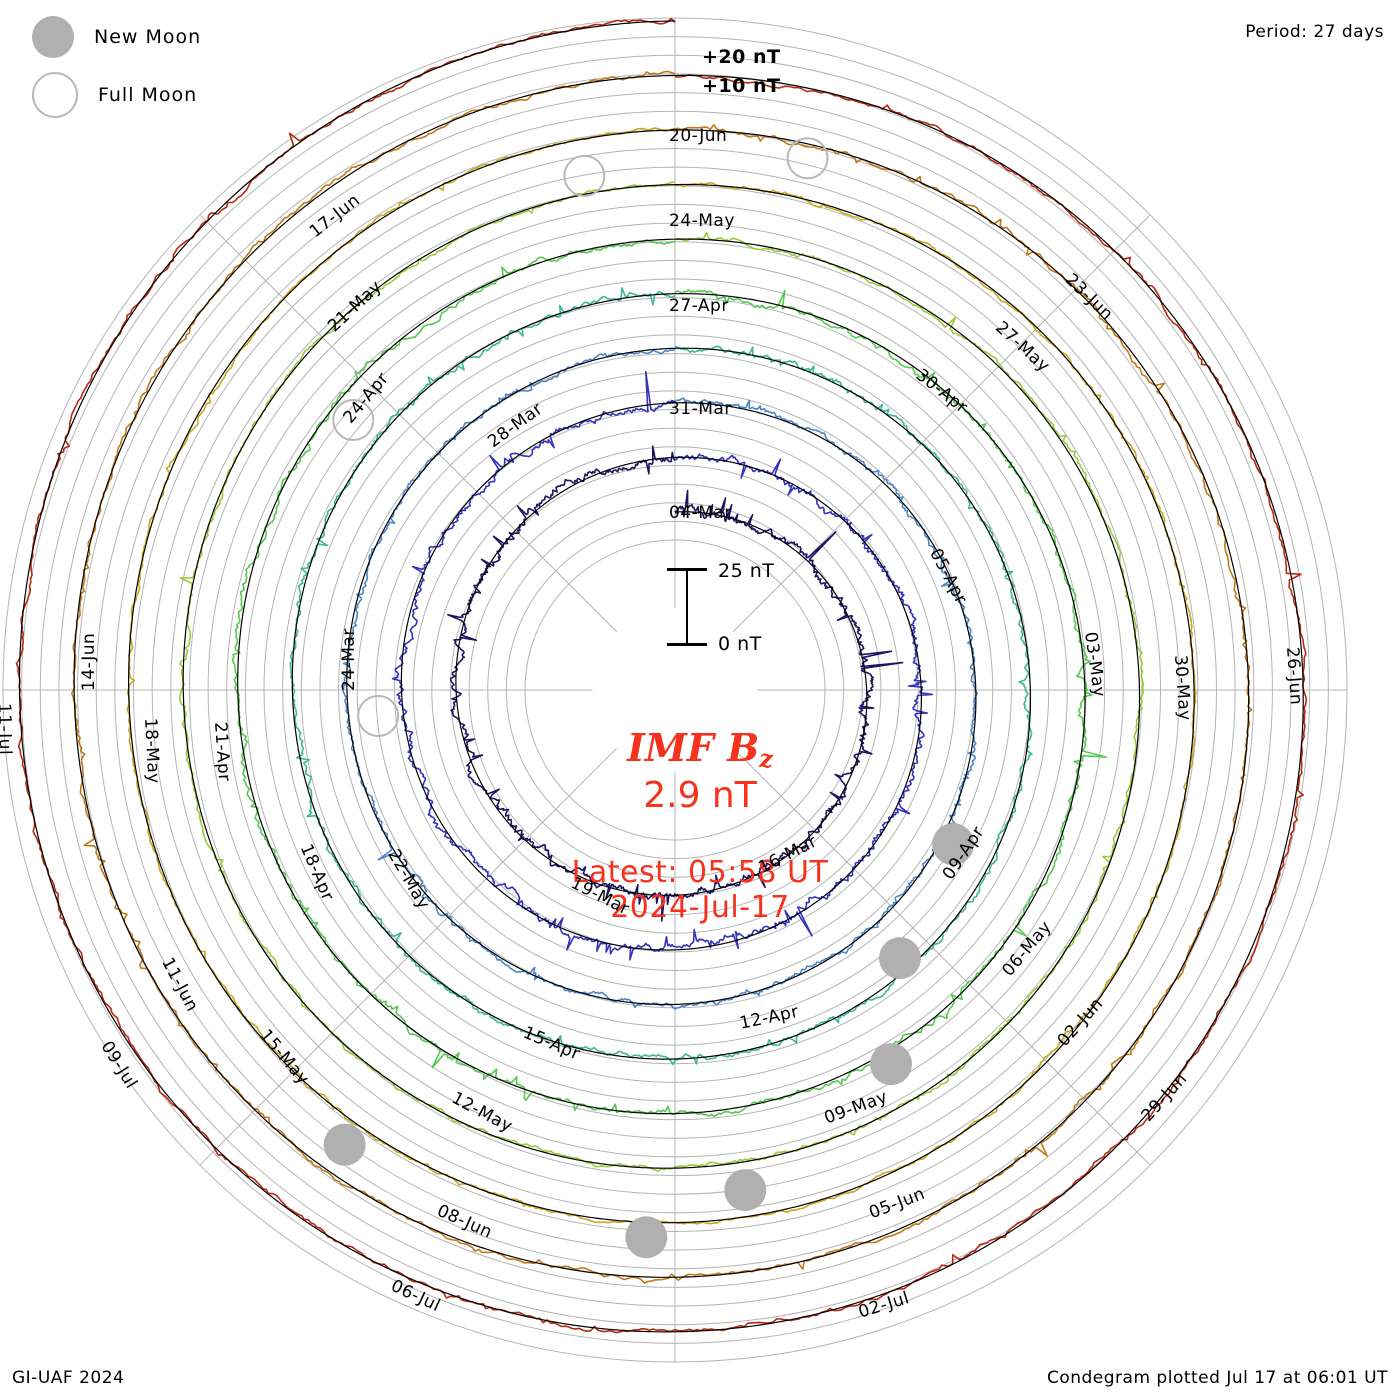  I want to click on date-label: 11-Jul, so click(8, 728).